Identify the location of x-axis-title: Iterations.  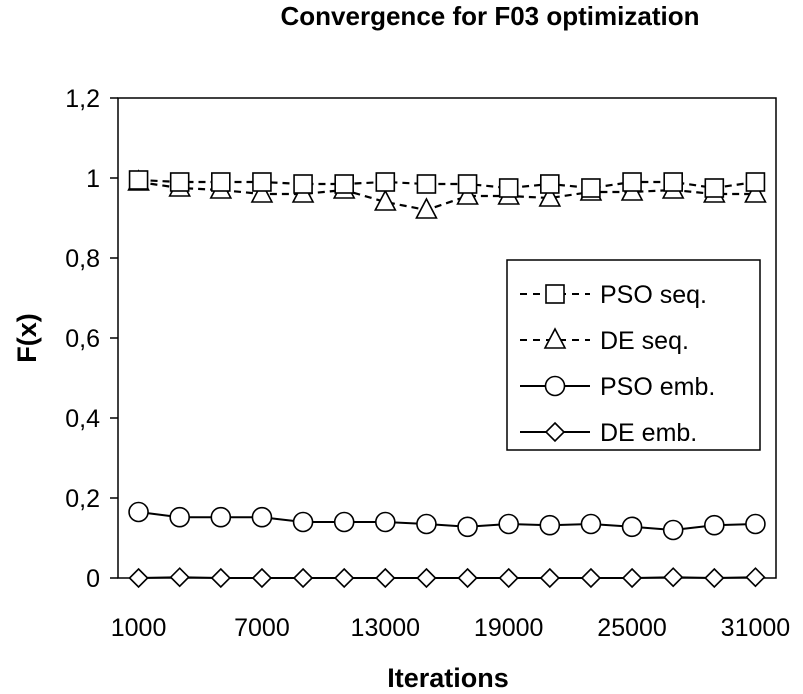
(448, 678).